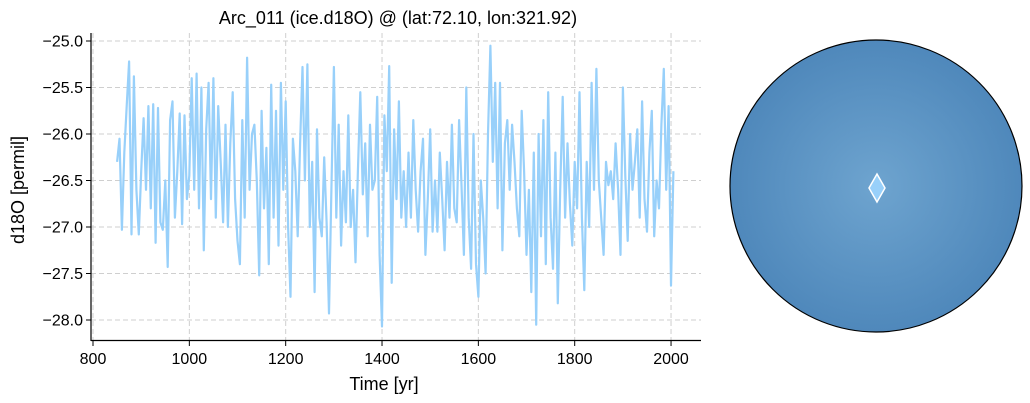 The width and height of the screenshot is (1030, 403). I want to click on x-tick-label: 800, so click(93, 359).